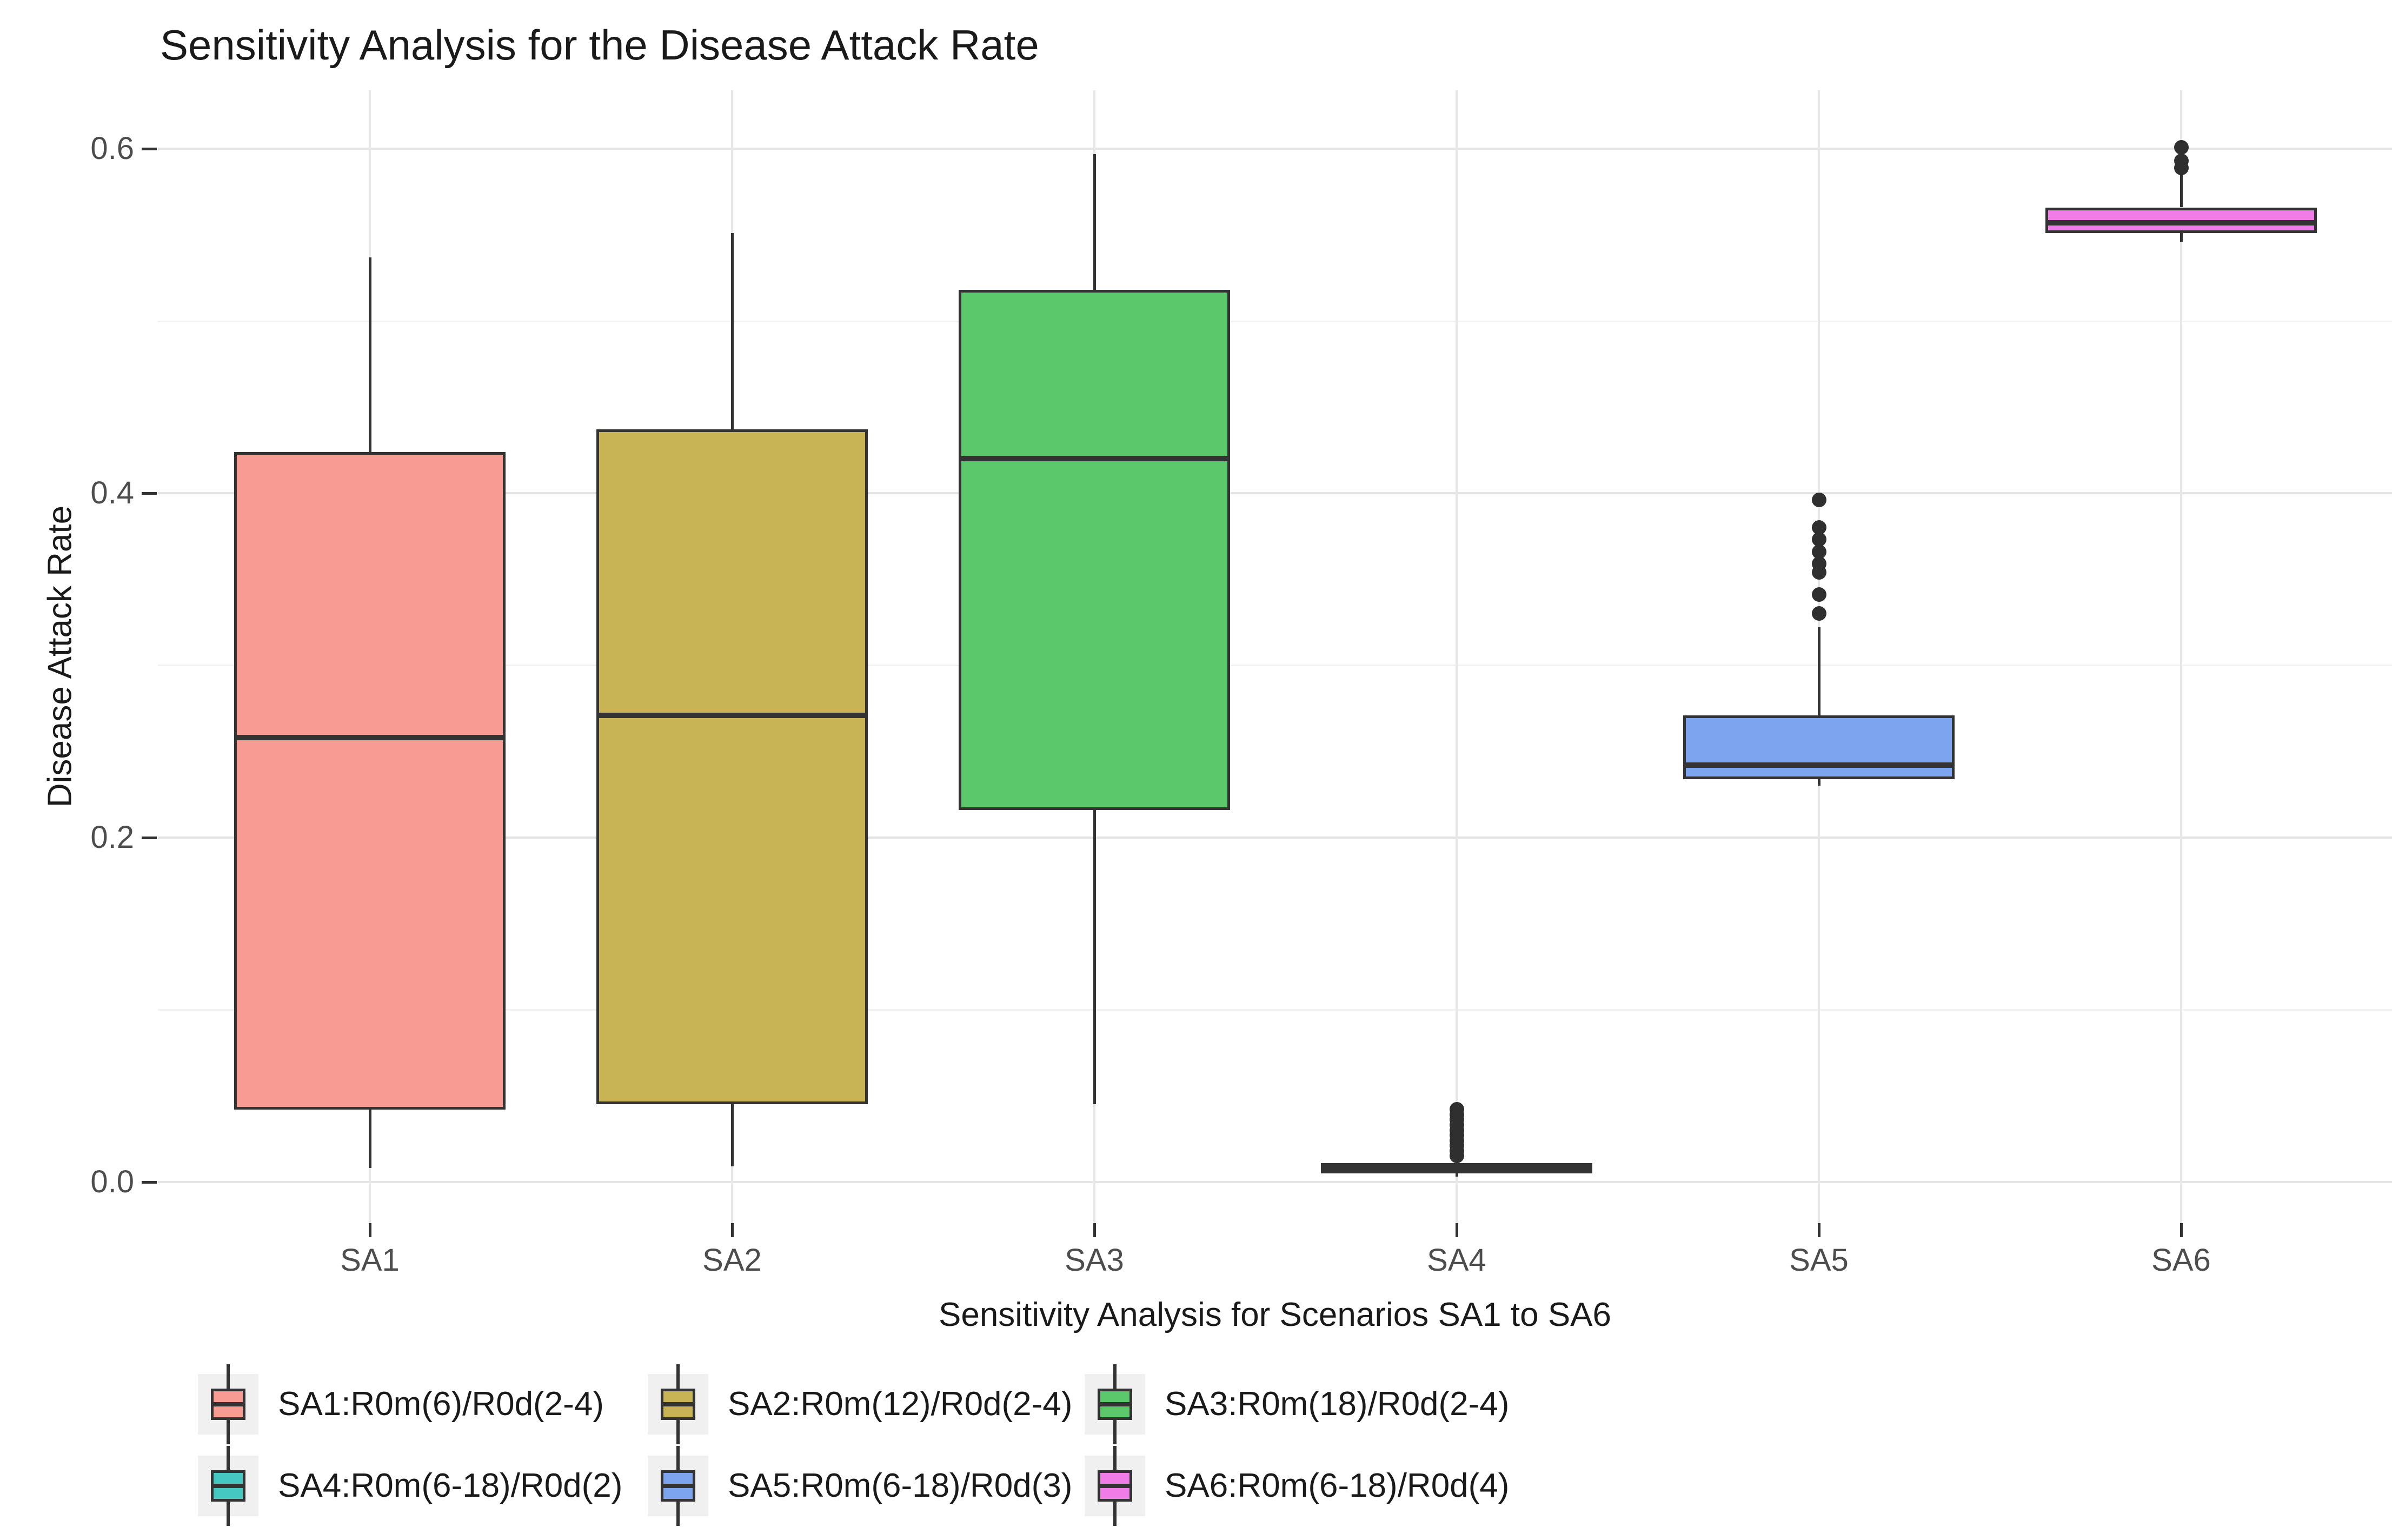 Image resolution: width=2392 pixels, height=1540 pixels. What do you see at coordinates (1819, 1260) in the screenshot?
I see `x-tick-label-sa5: SA5` at bounding box center [1819, 1260].